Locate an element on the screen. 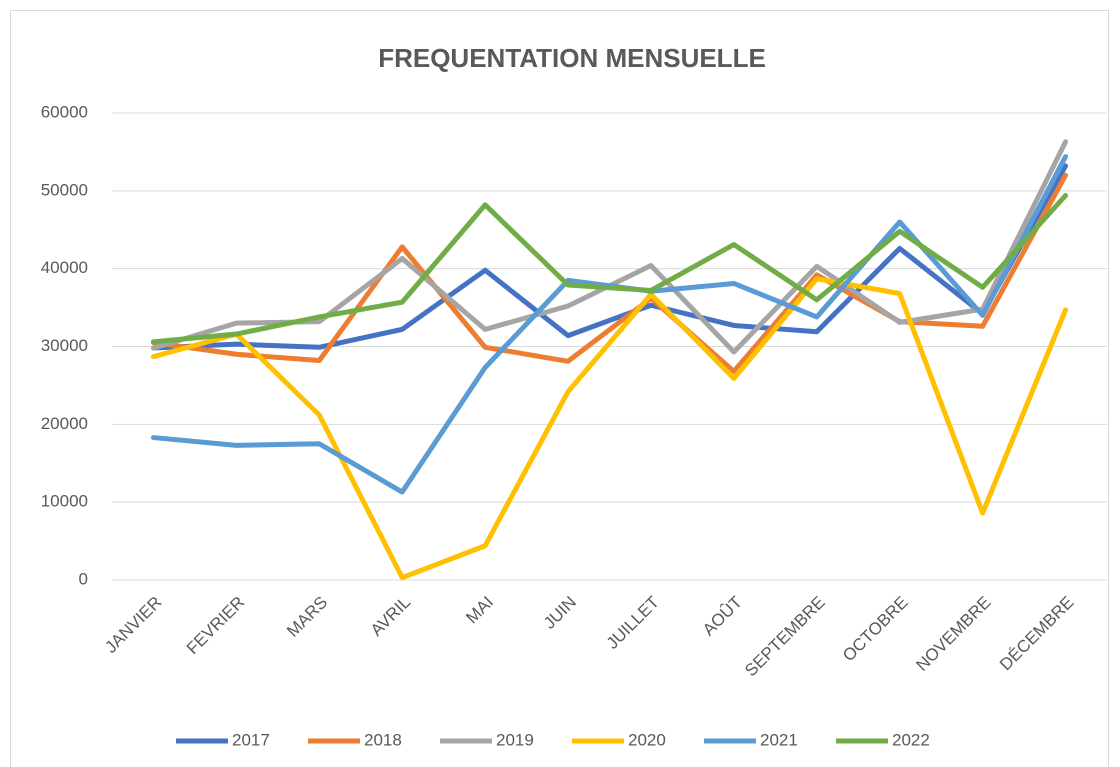 The height and width of the screenshot is (767, 1120). y-tick-label: 20000 is located at coordinates (64, 423).